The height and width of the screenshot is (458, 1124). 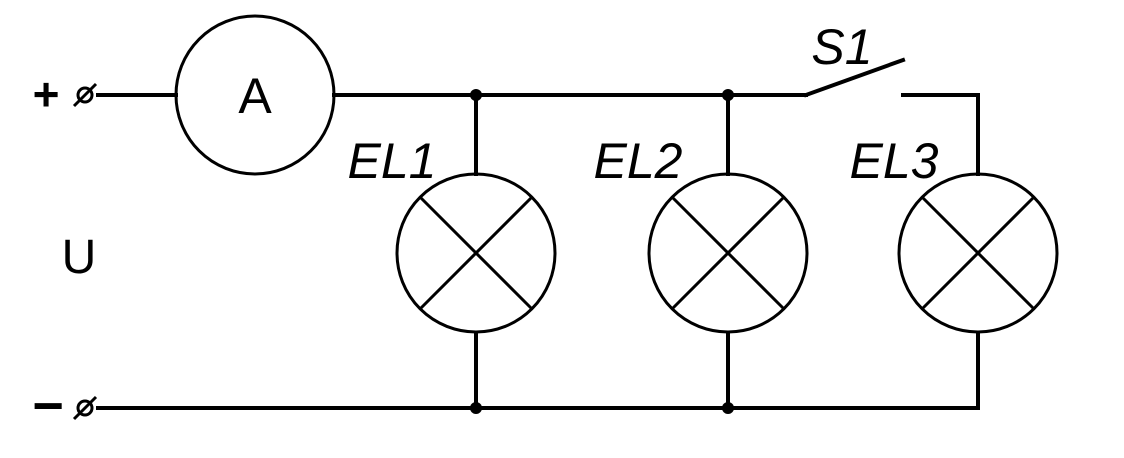 I want to click on lamp-label-el3: EL3, so click(x=894, y=161).